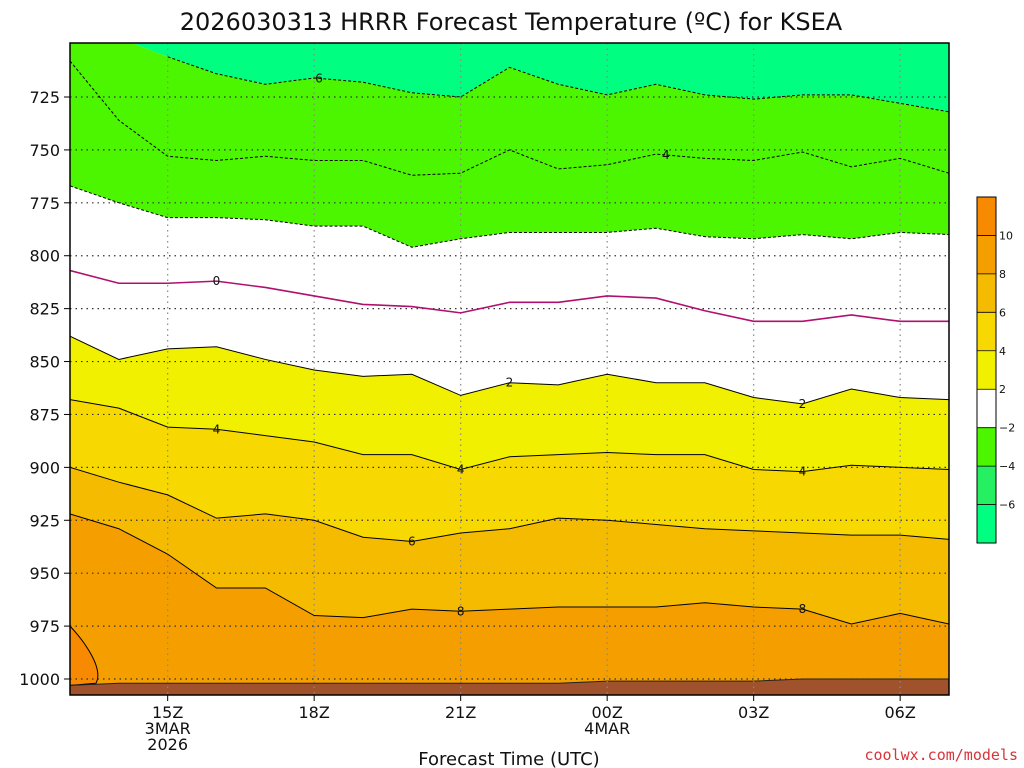 The height and width of the screenshot is (768, 1024). What do you see at coordinates (1007, 505) in the screenshot?
I see `colorbar-label-7: −6` at bounding box center [1007, 505].